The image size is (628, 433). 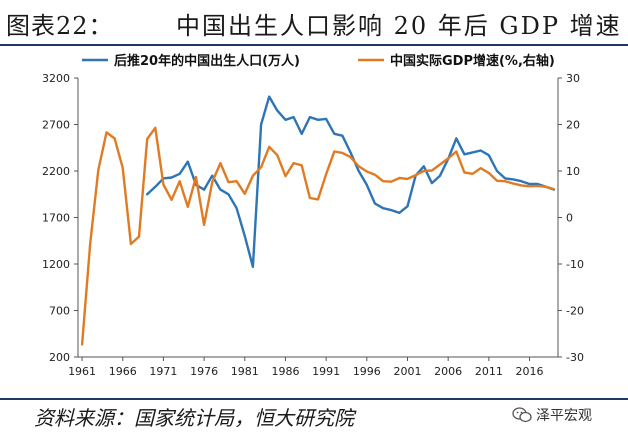 What do you see at coordinates (575, 357) in the screenshot?
I see `right-tick-label: -30` at bounding box center [575, 357].